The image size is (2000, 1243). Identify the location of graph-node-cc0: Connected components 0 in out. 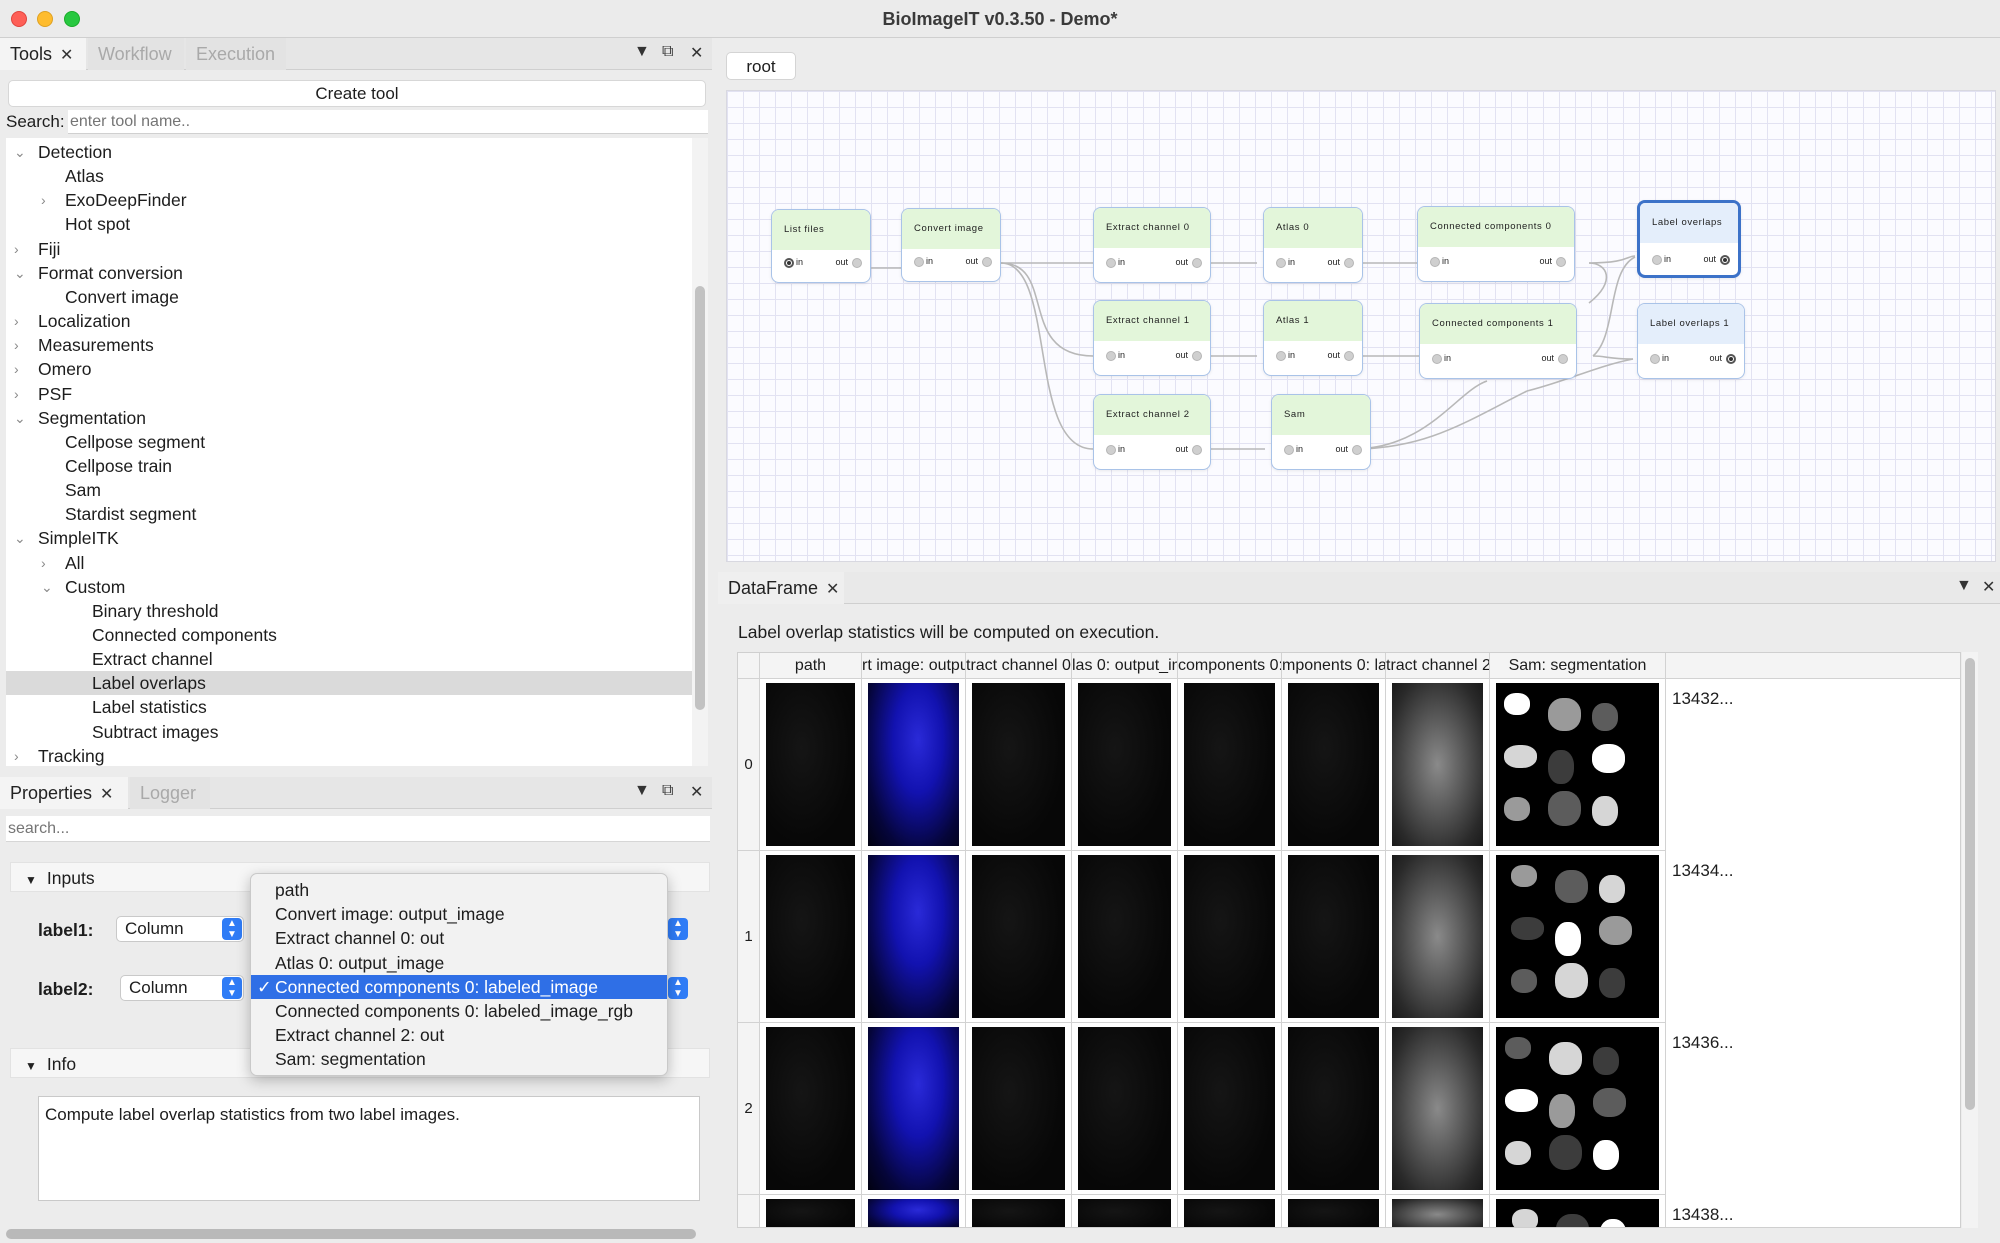
(1496, 244).